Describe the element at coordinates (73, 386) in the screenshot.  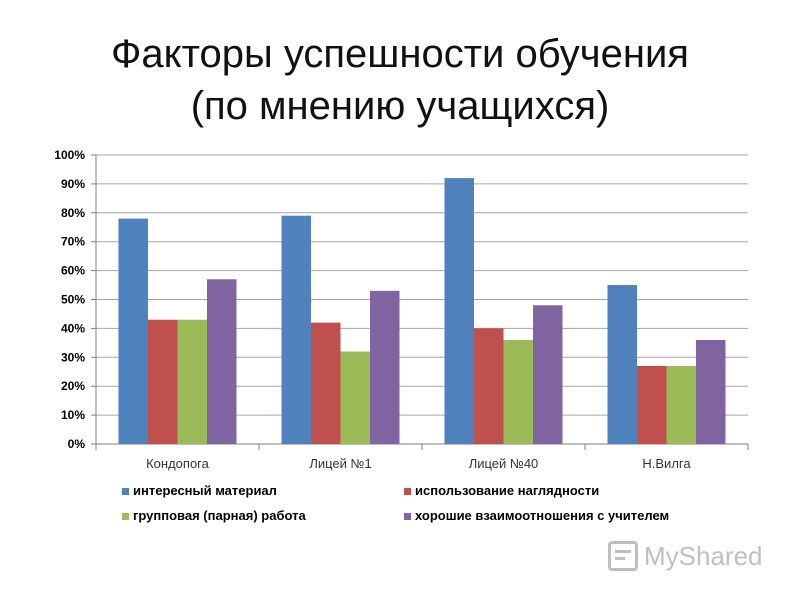
I see `y-tick-label: 20%` at that location.